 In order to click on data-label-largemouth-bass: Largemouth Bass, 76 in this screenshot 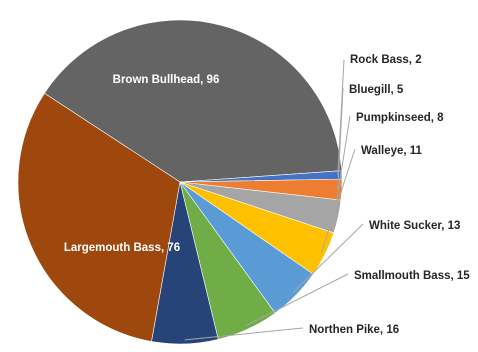, I will do `click(122, 248)`.